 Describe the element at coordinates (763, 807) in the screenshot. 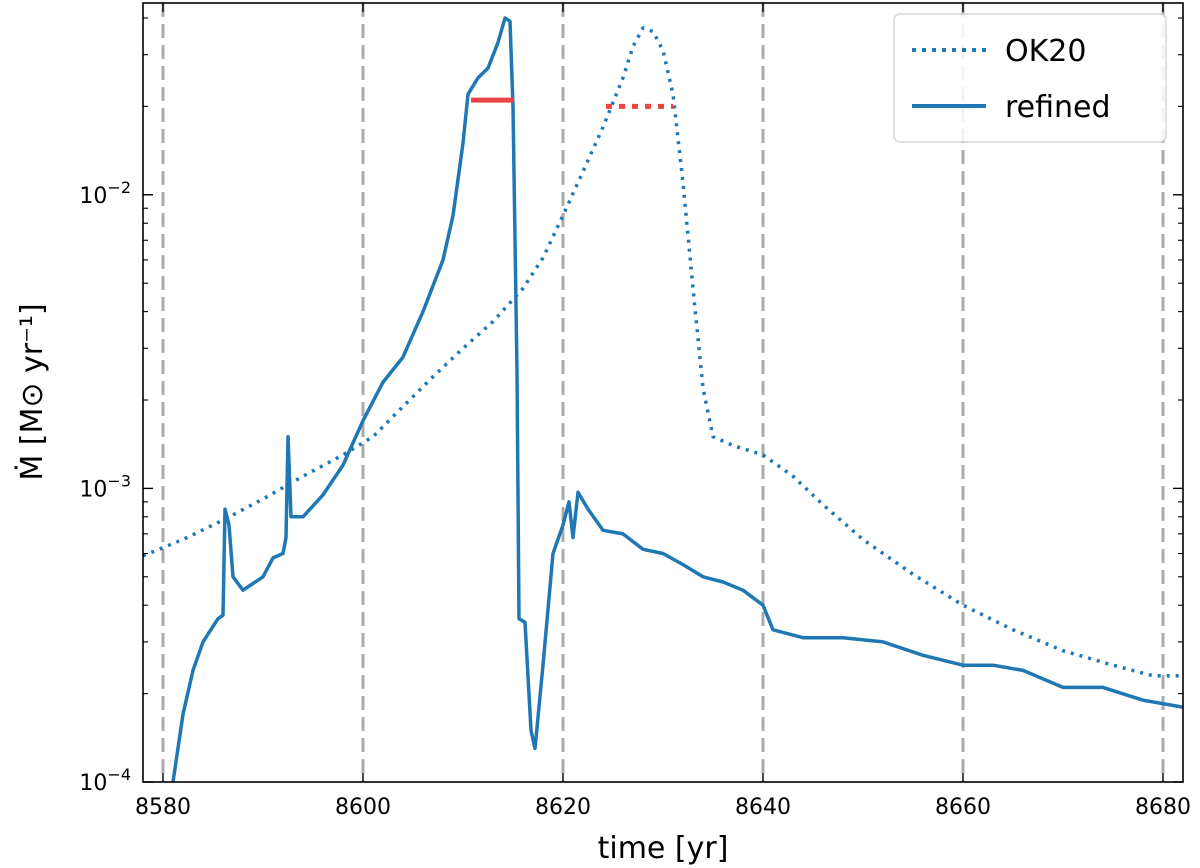

I see `x-tick-label: 8640` at that location.